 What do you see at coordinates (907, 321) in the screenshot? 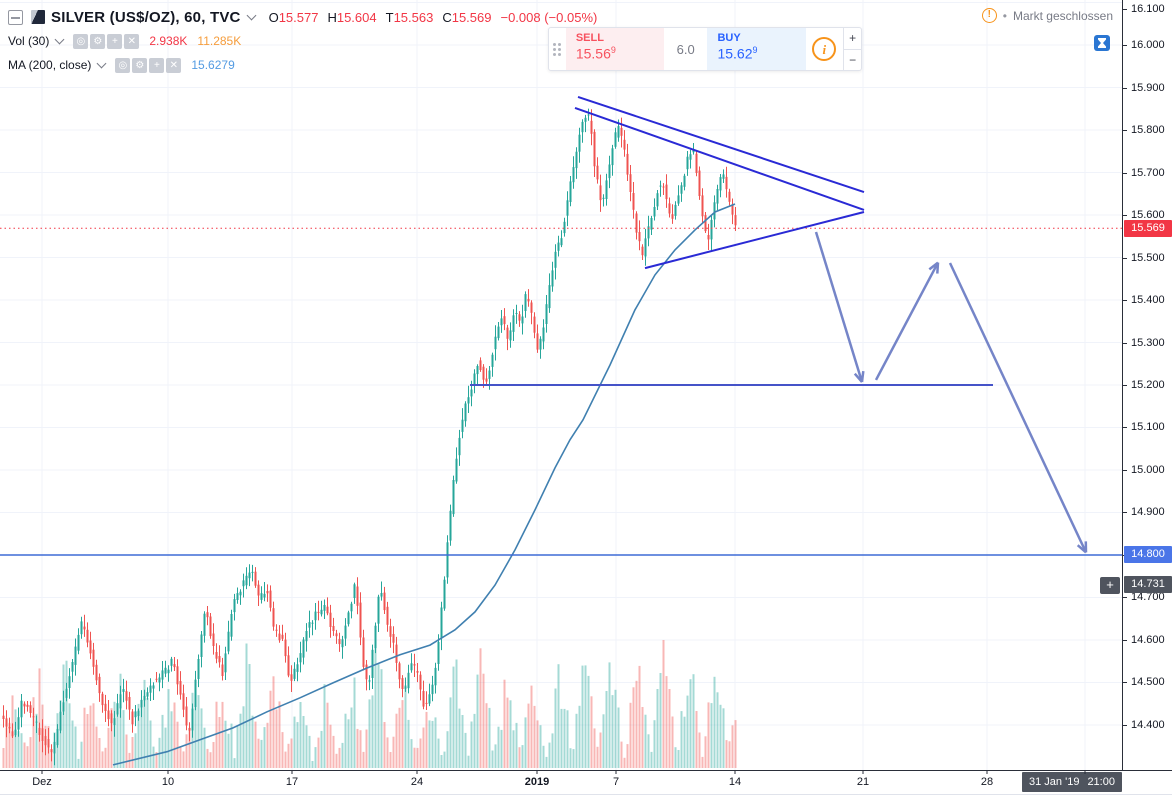
I see `projection-arrow-up` at bounding box center [907, 321].